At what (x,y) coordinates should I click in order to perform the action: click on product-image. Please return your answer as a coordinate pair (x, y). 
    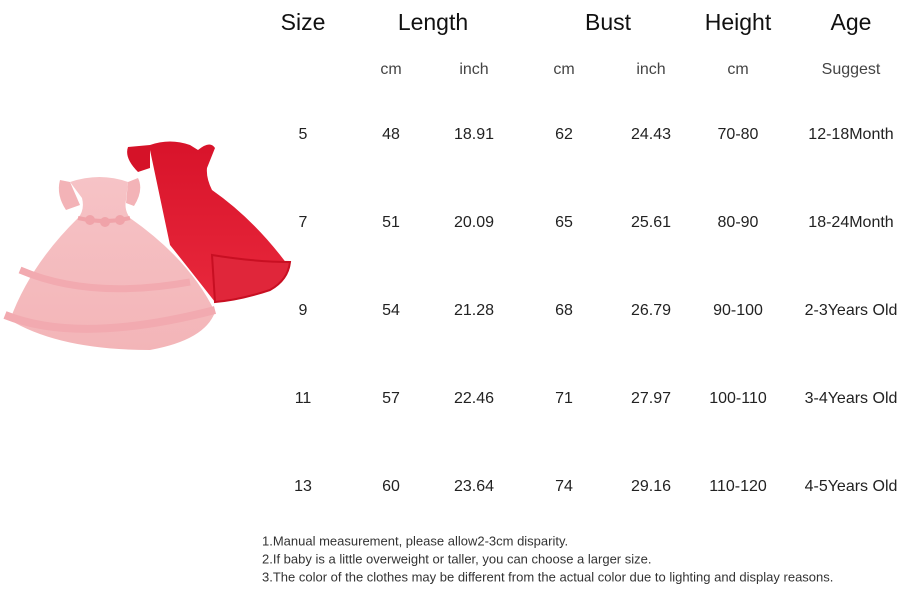
    Looking at the image, I should click on (147, 245).